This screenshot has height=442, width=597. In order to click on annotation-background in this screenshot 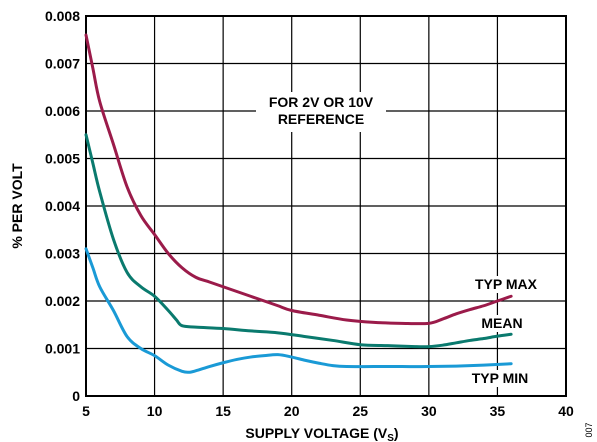, I will do `click(321, 112)`.